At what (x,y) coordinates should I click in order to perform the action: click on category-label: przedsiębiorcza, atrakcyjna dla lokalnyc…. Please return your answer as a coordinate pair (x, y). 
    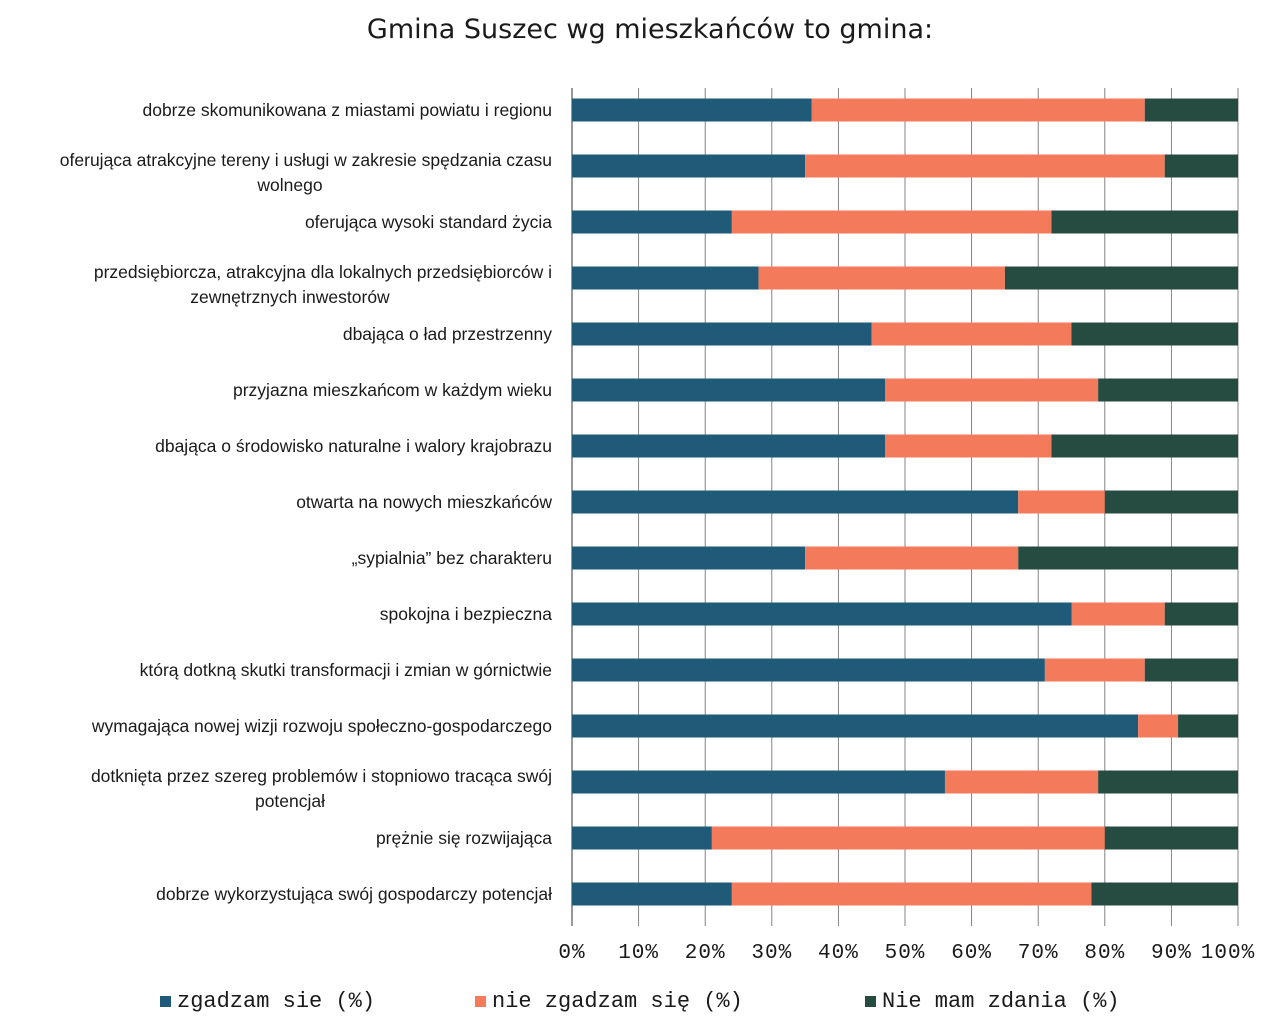
    Looking at the image, I should click on (323, 284).